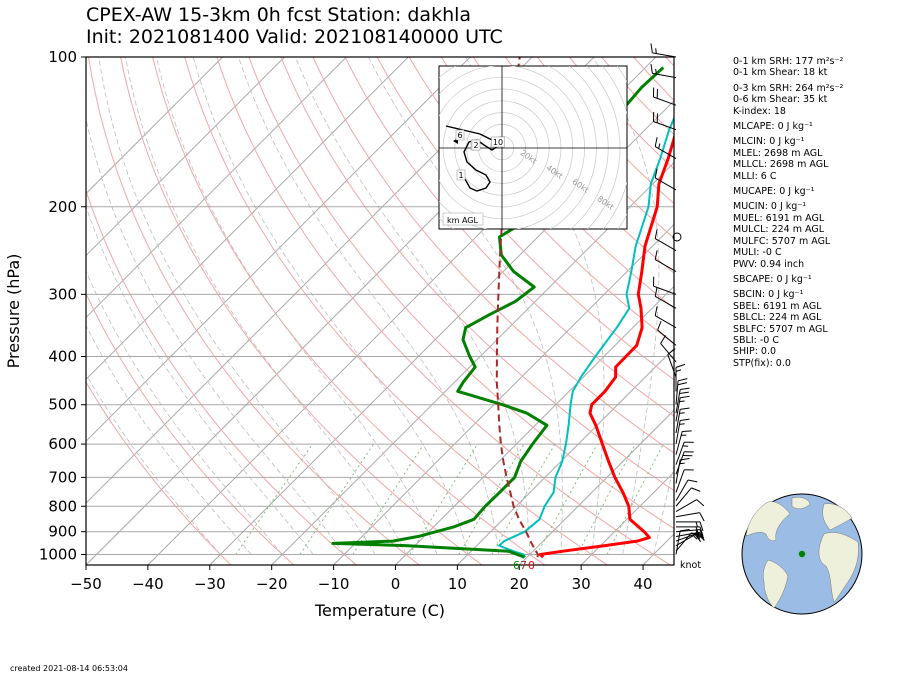 The image size is (906, 675). I want to click on hodograph-trace, so click(472, 158).